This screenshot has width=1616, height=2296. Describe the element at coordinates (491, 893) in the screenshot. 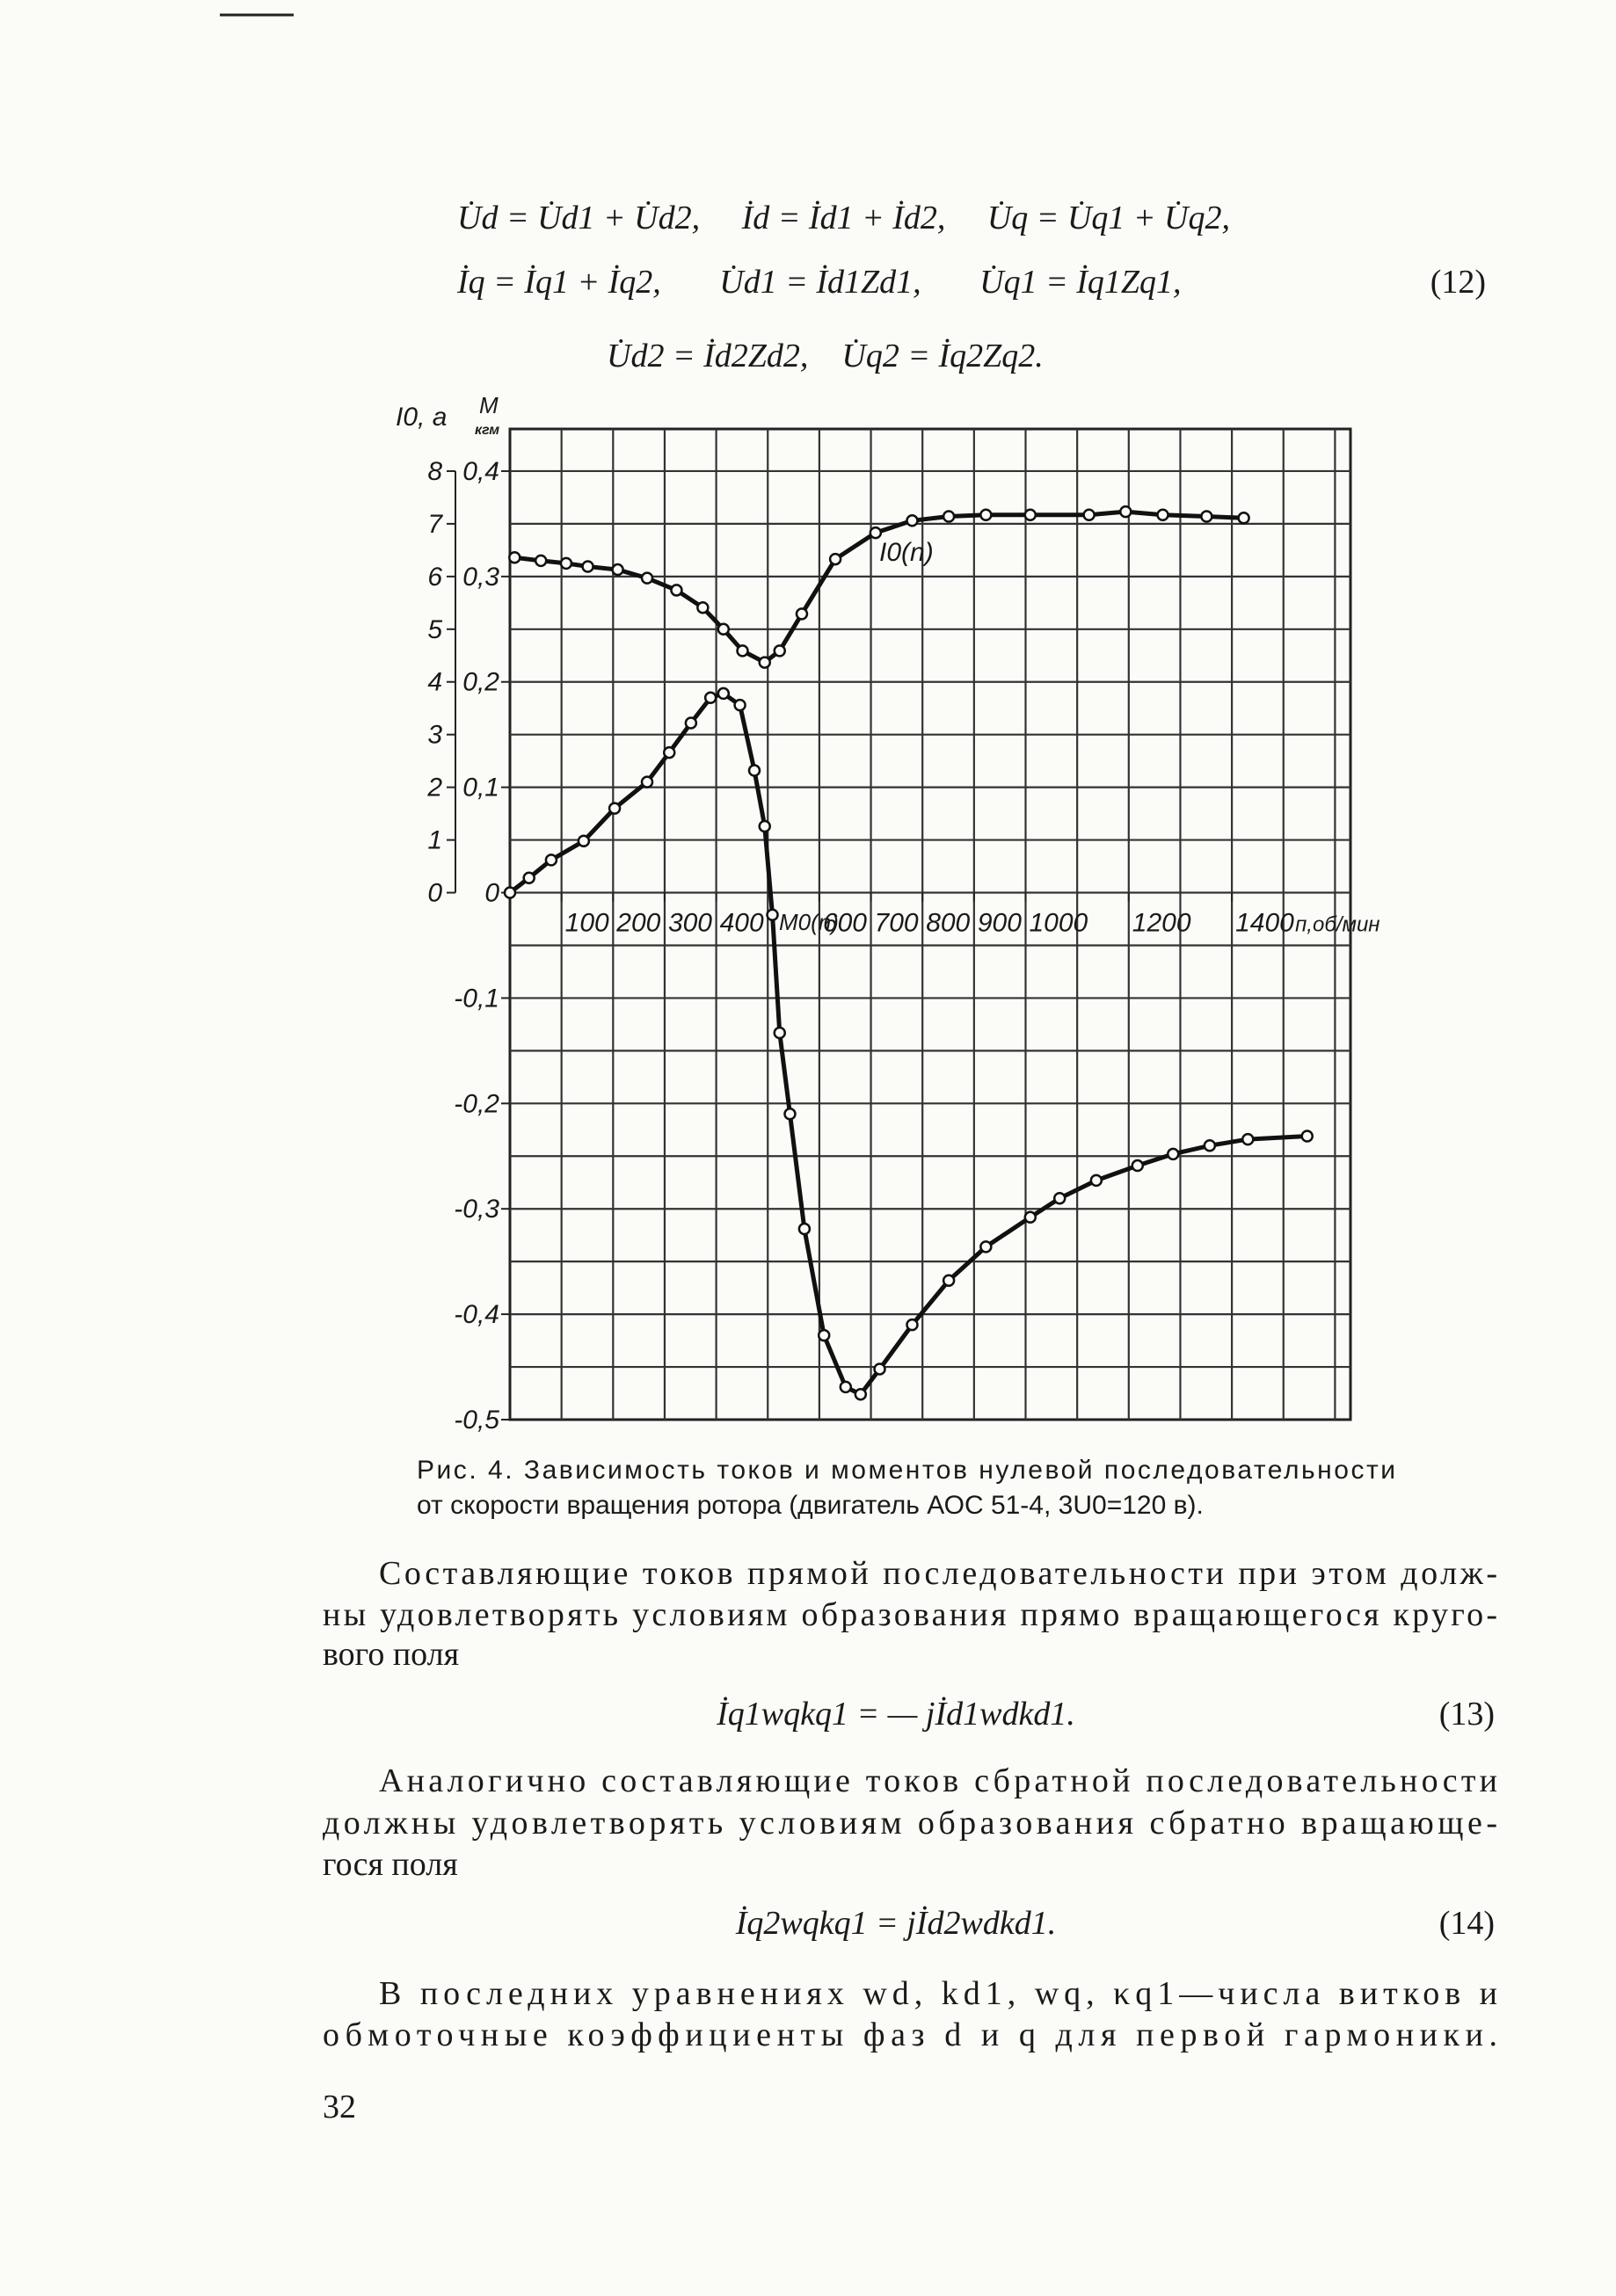

I see `y-tick-label: 0` at that location.